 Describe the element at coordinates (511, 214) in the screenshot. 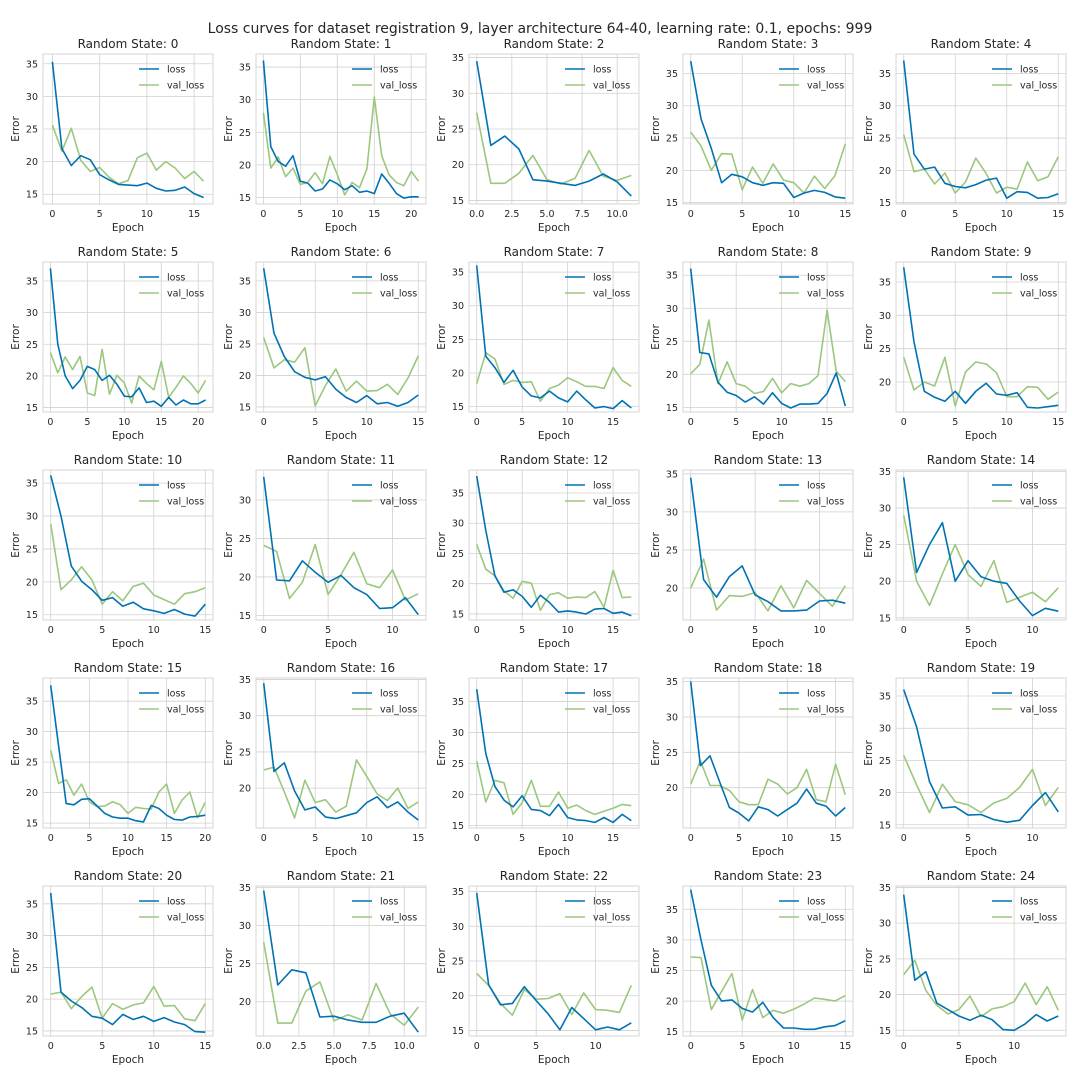

I see `x-tick-label: 2.5` at that location.